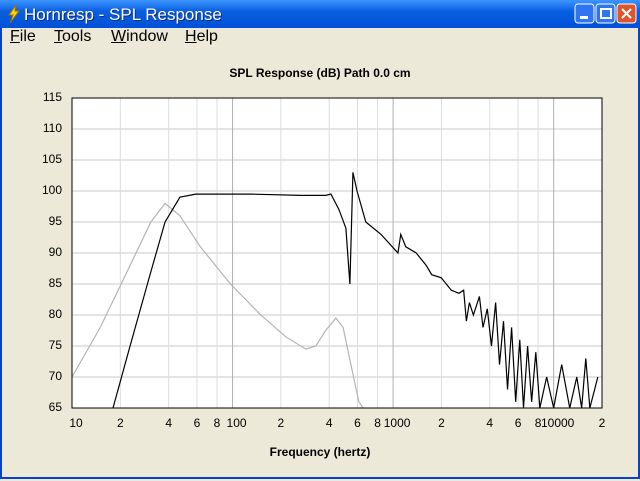 The width and height of the screenshot is (640, 481). What do you see at coordinates (52, 190) in the screenshot?
I see `y-tick-label: 100` at bounding box center [52, 190].